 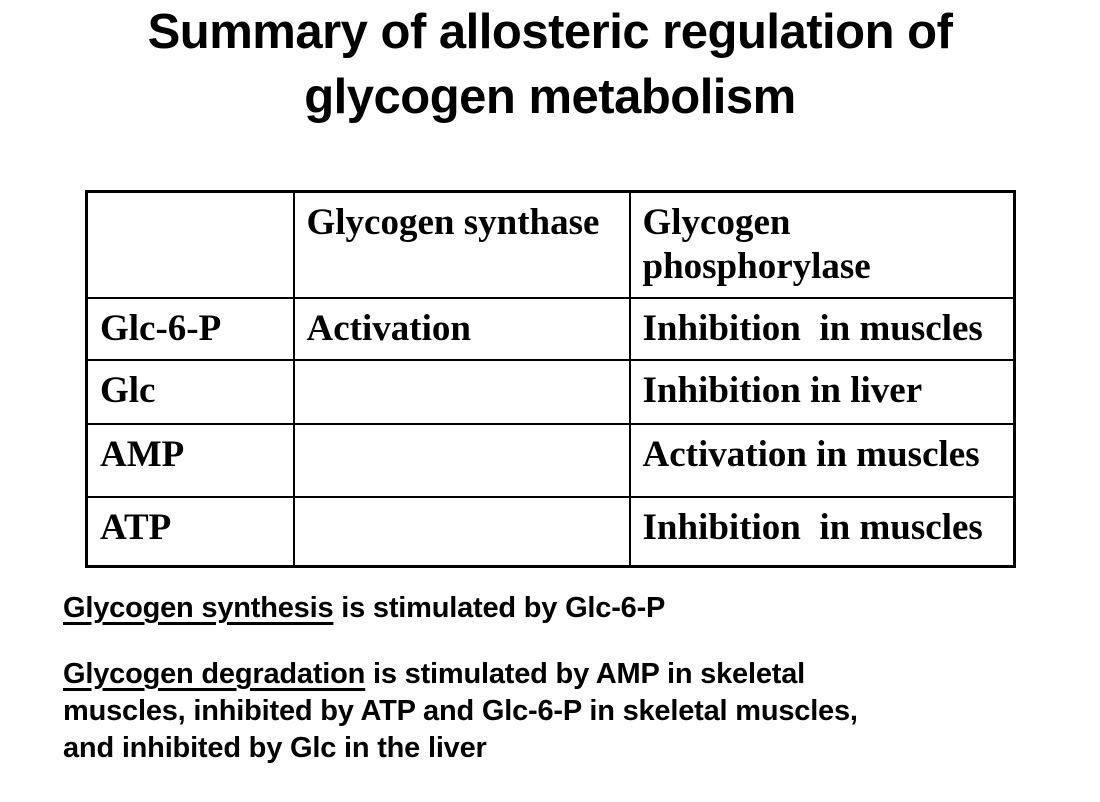 What do you see at coordinates (550, 32) in the screenshot?
I see `slide-title-line1: Summary of allosteric regulation of` at bounding box center [550, 32].